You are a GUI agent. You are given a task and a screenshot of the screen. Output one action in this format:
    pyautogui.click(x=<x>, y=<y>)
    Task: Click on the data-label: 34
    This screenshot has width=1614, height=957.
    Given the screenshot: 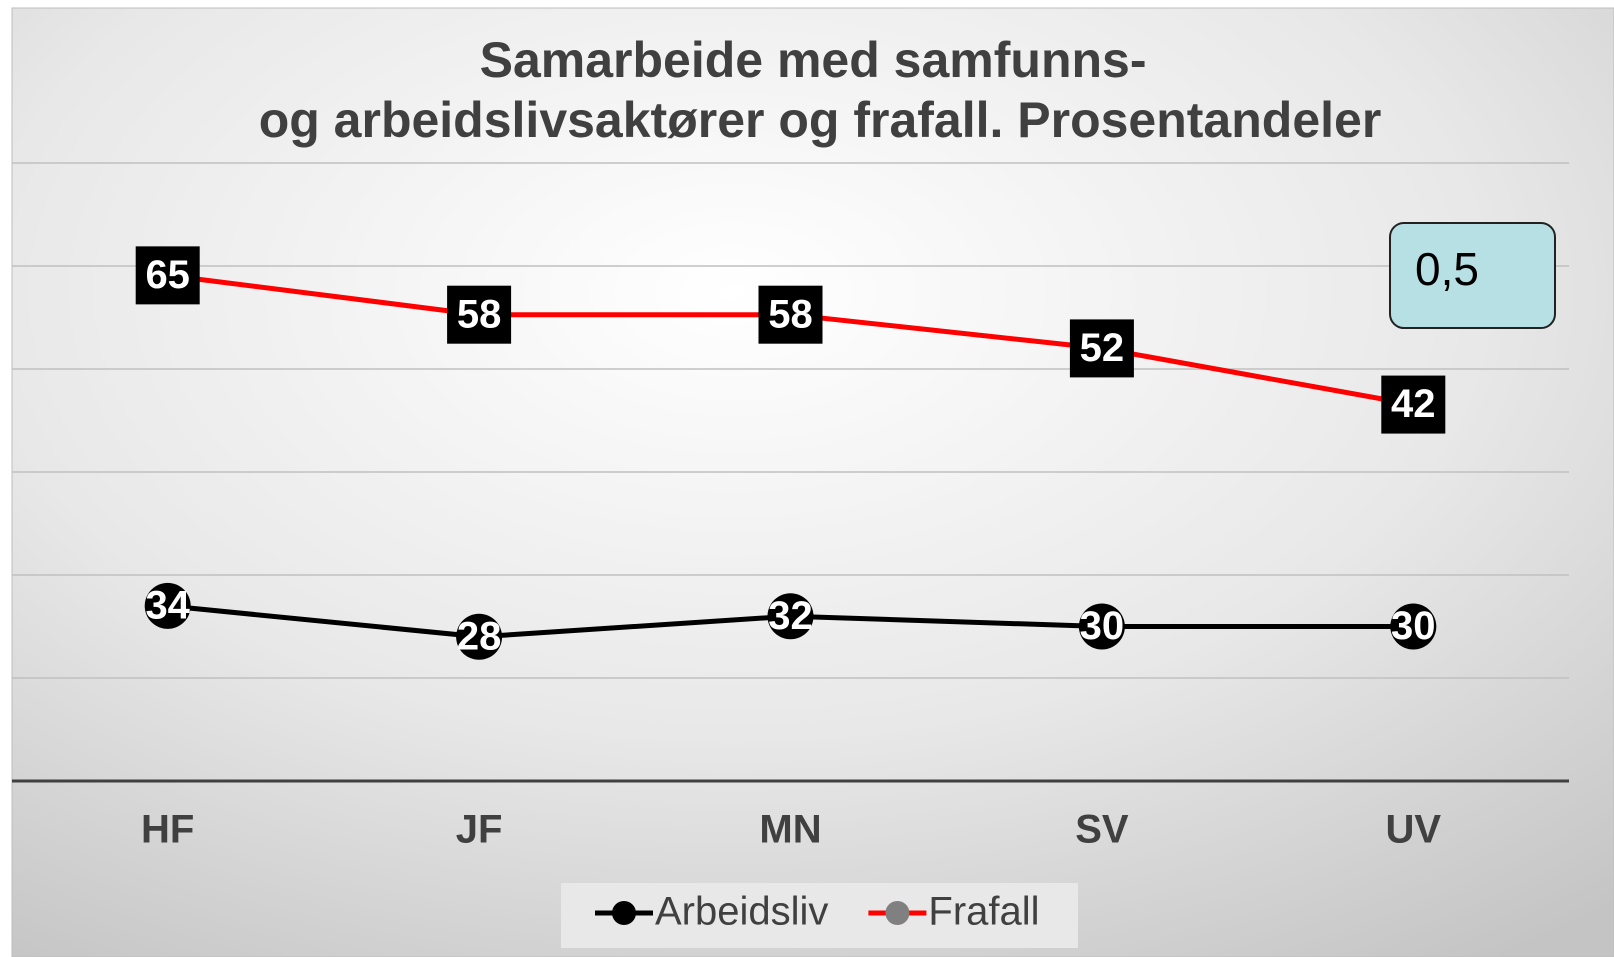 What is the action you would take?
    pyautogui.click(x=167, y=605)
    